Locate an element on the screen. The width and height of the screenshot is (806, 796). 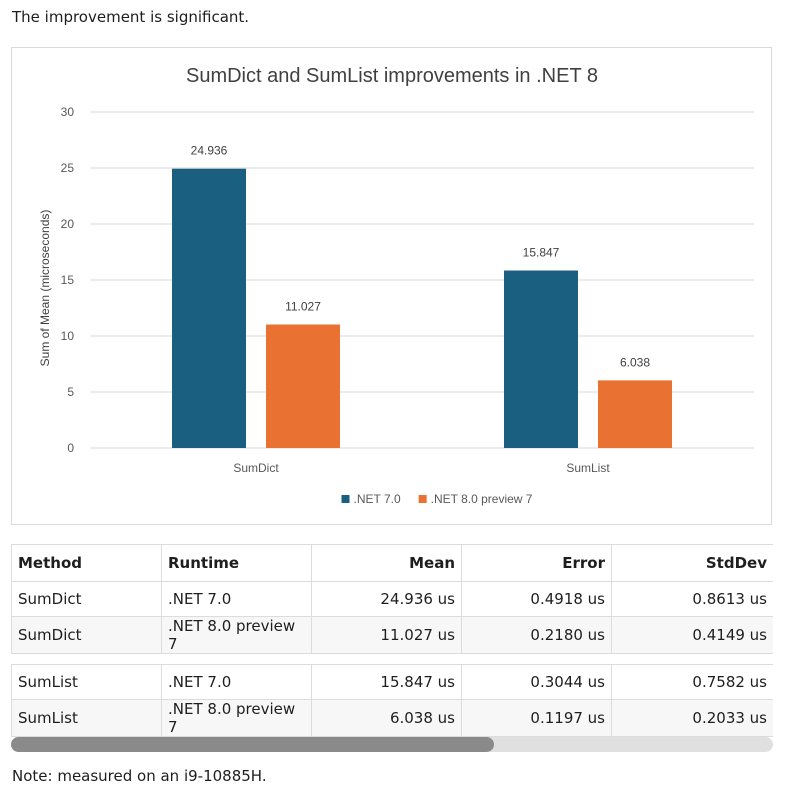
header-mean: Mean is located at coordinates (386, 563).